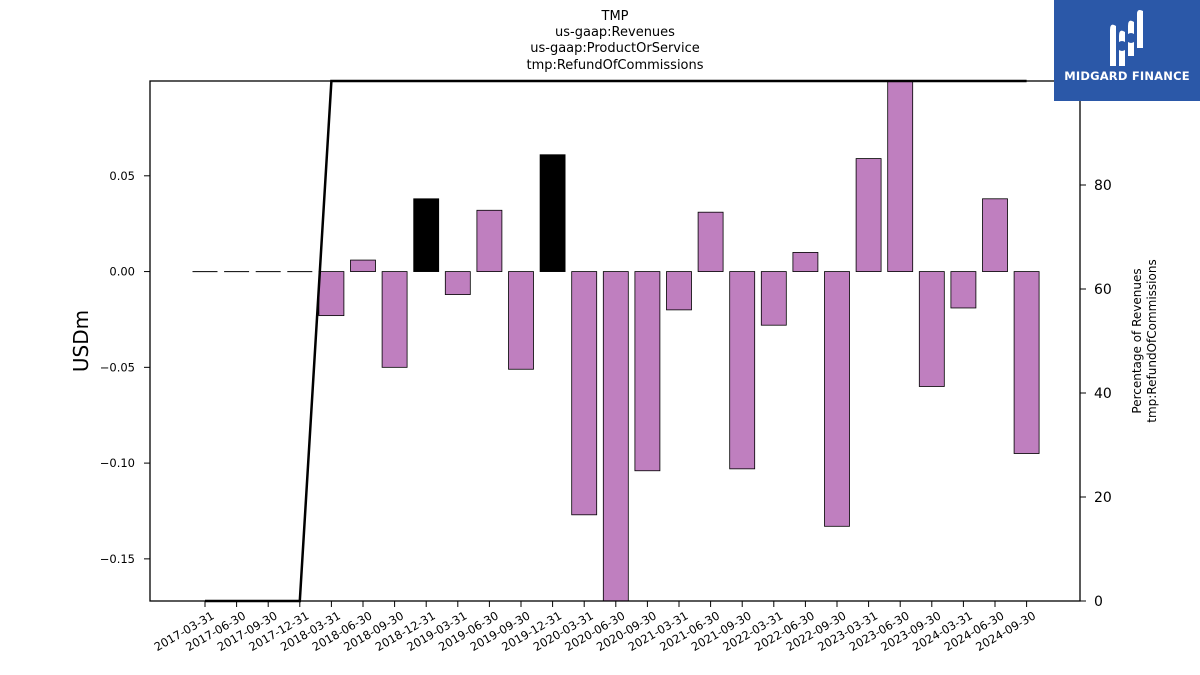  What do you see at coordinates (615, 32) in the screenshot?
I see `title-line-2: us-gaap:Revenues` at bounding box center [615, 32].